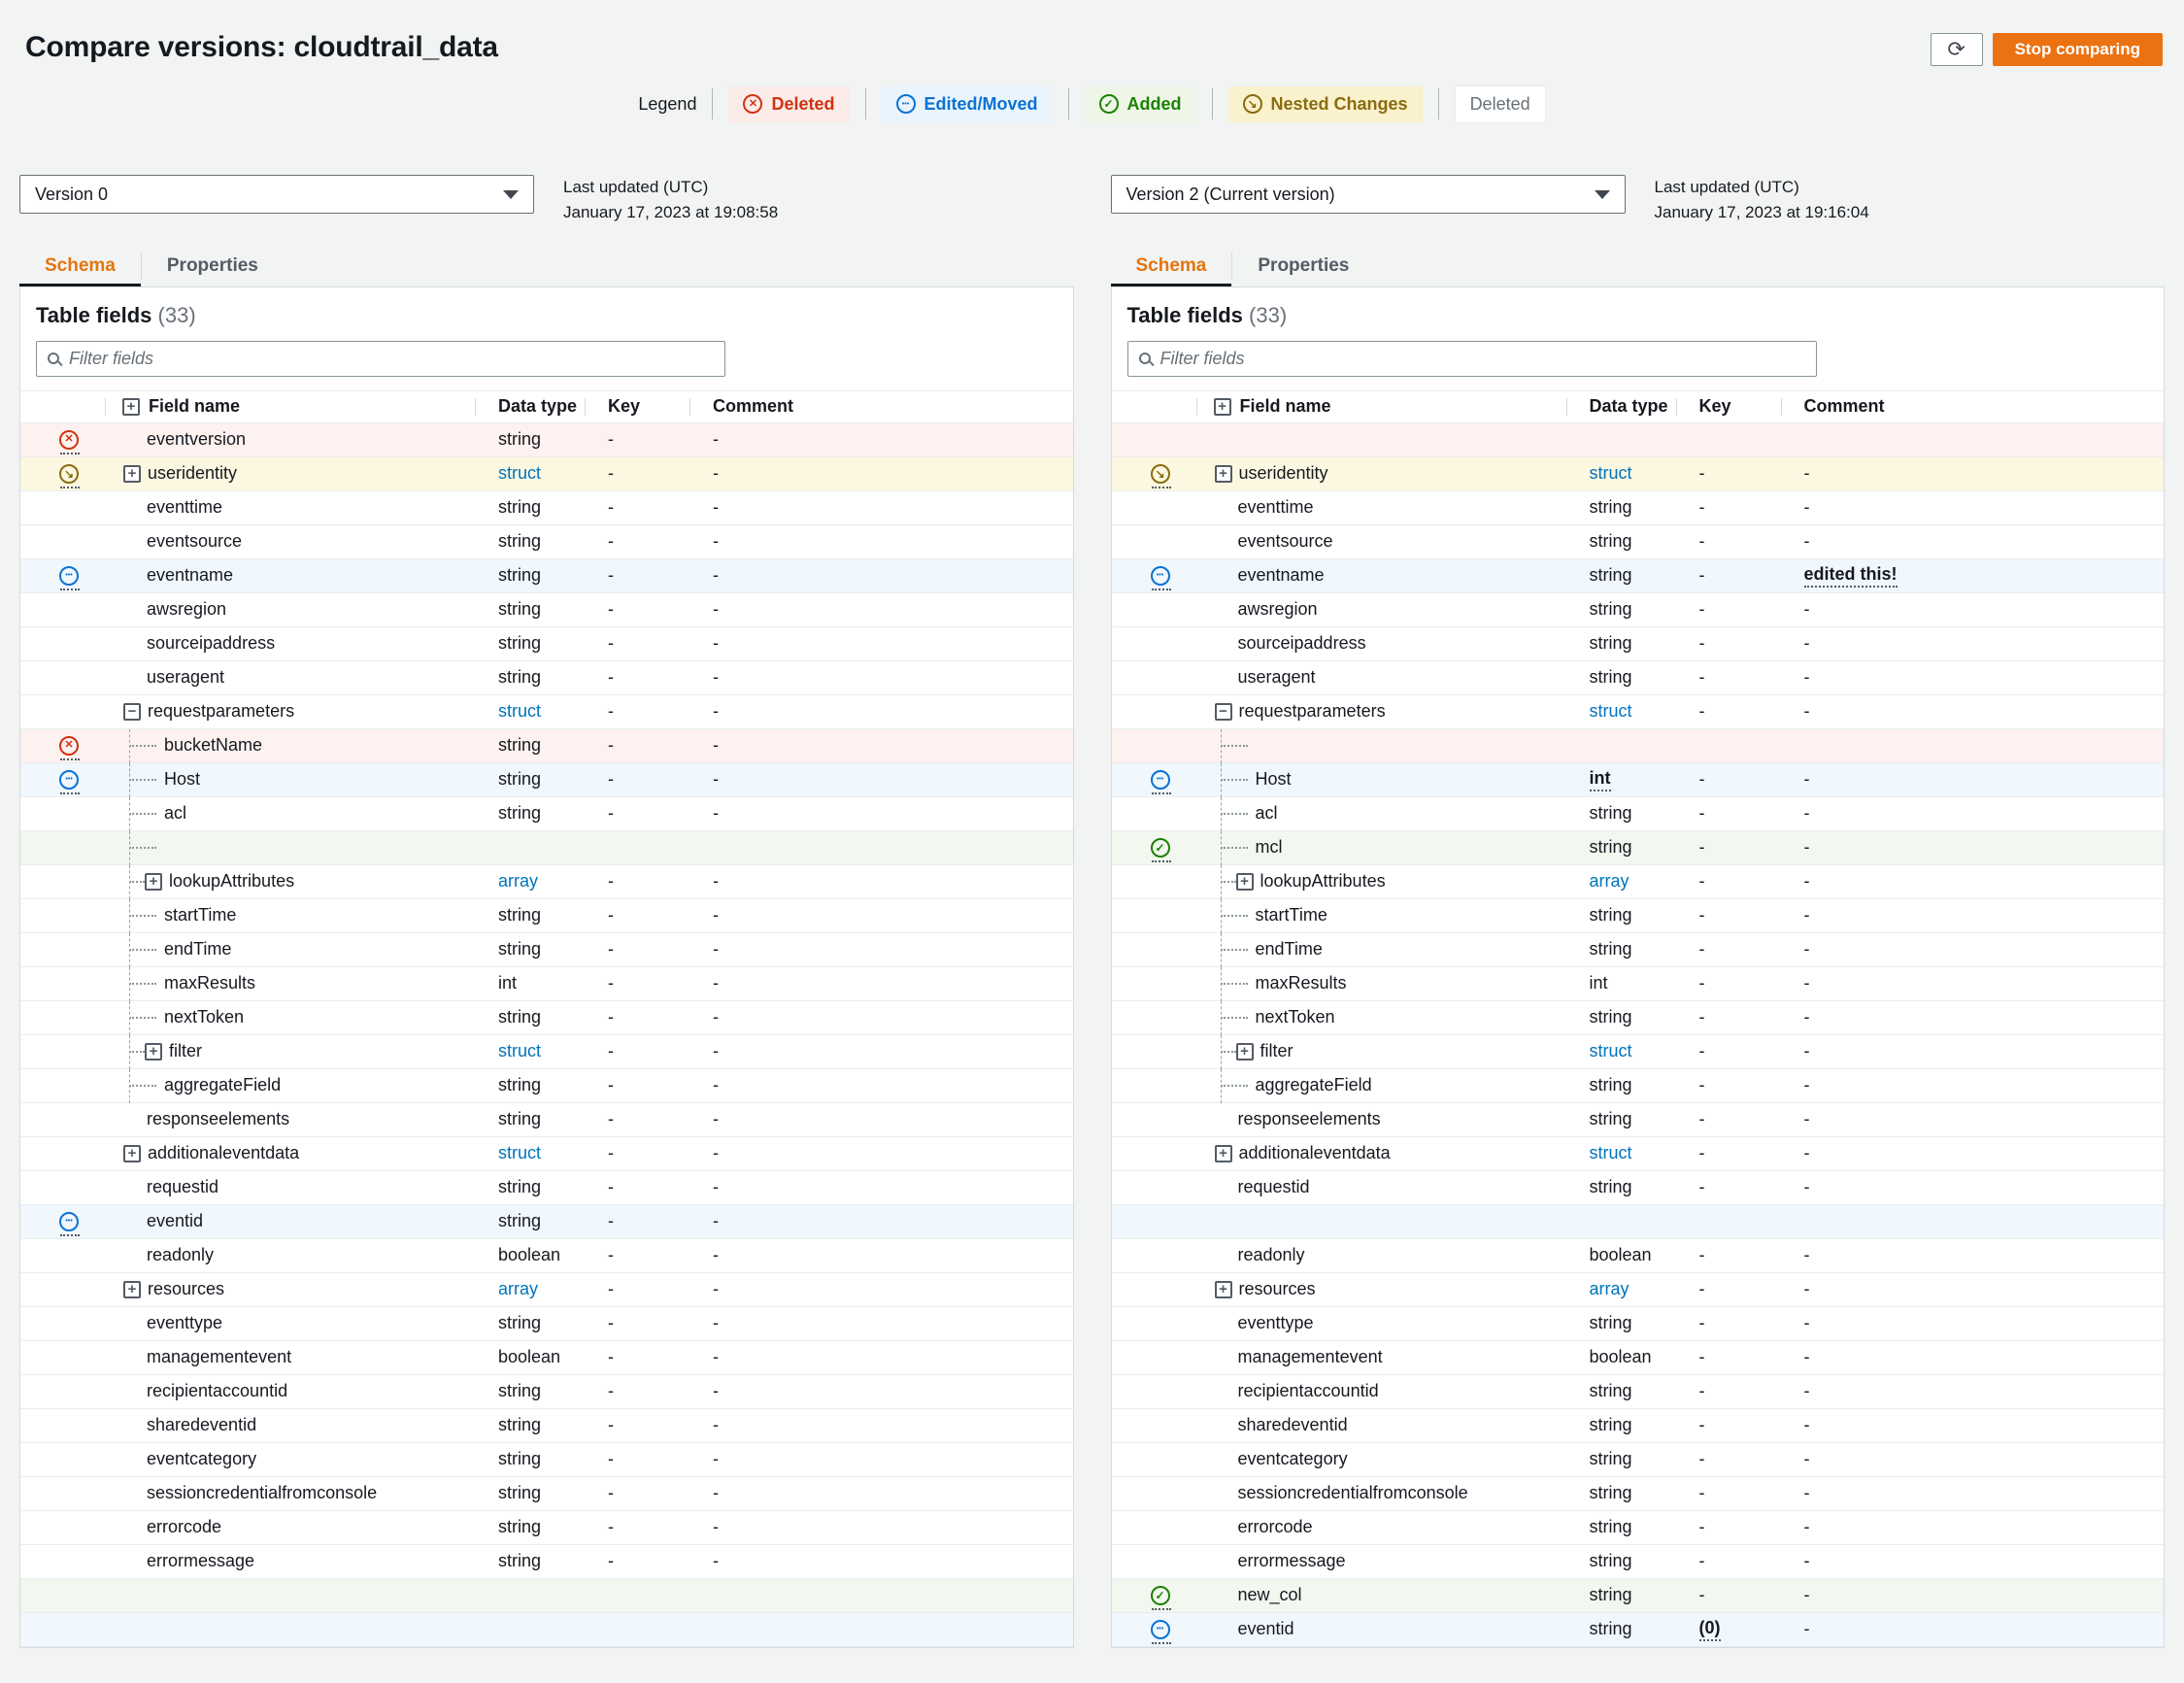  What do you see at coordinates (1275, 1527) in the screenshot?
I see `field-name: errorcode` at bounding box center [1275, 1527].